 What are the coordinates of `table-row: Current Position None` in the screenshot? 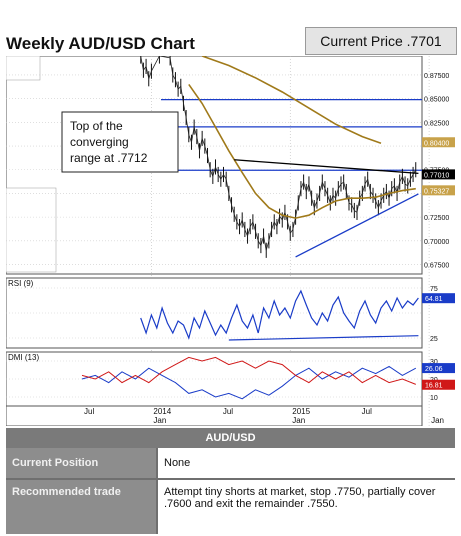 It's located at (230, 463).